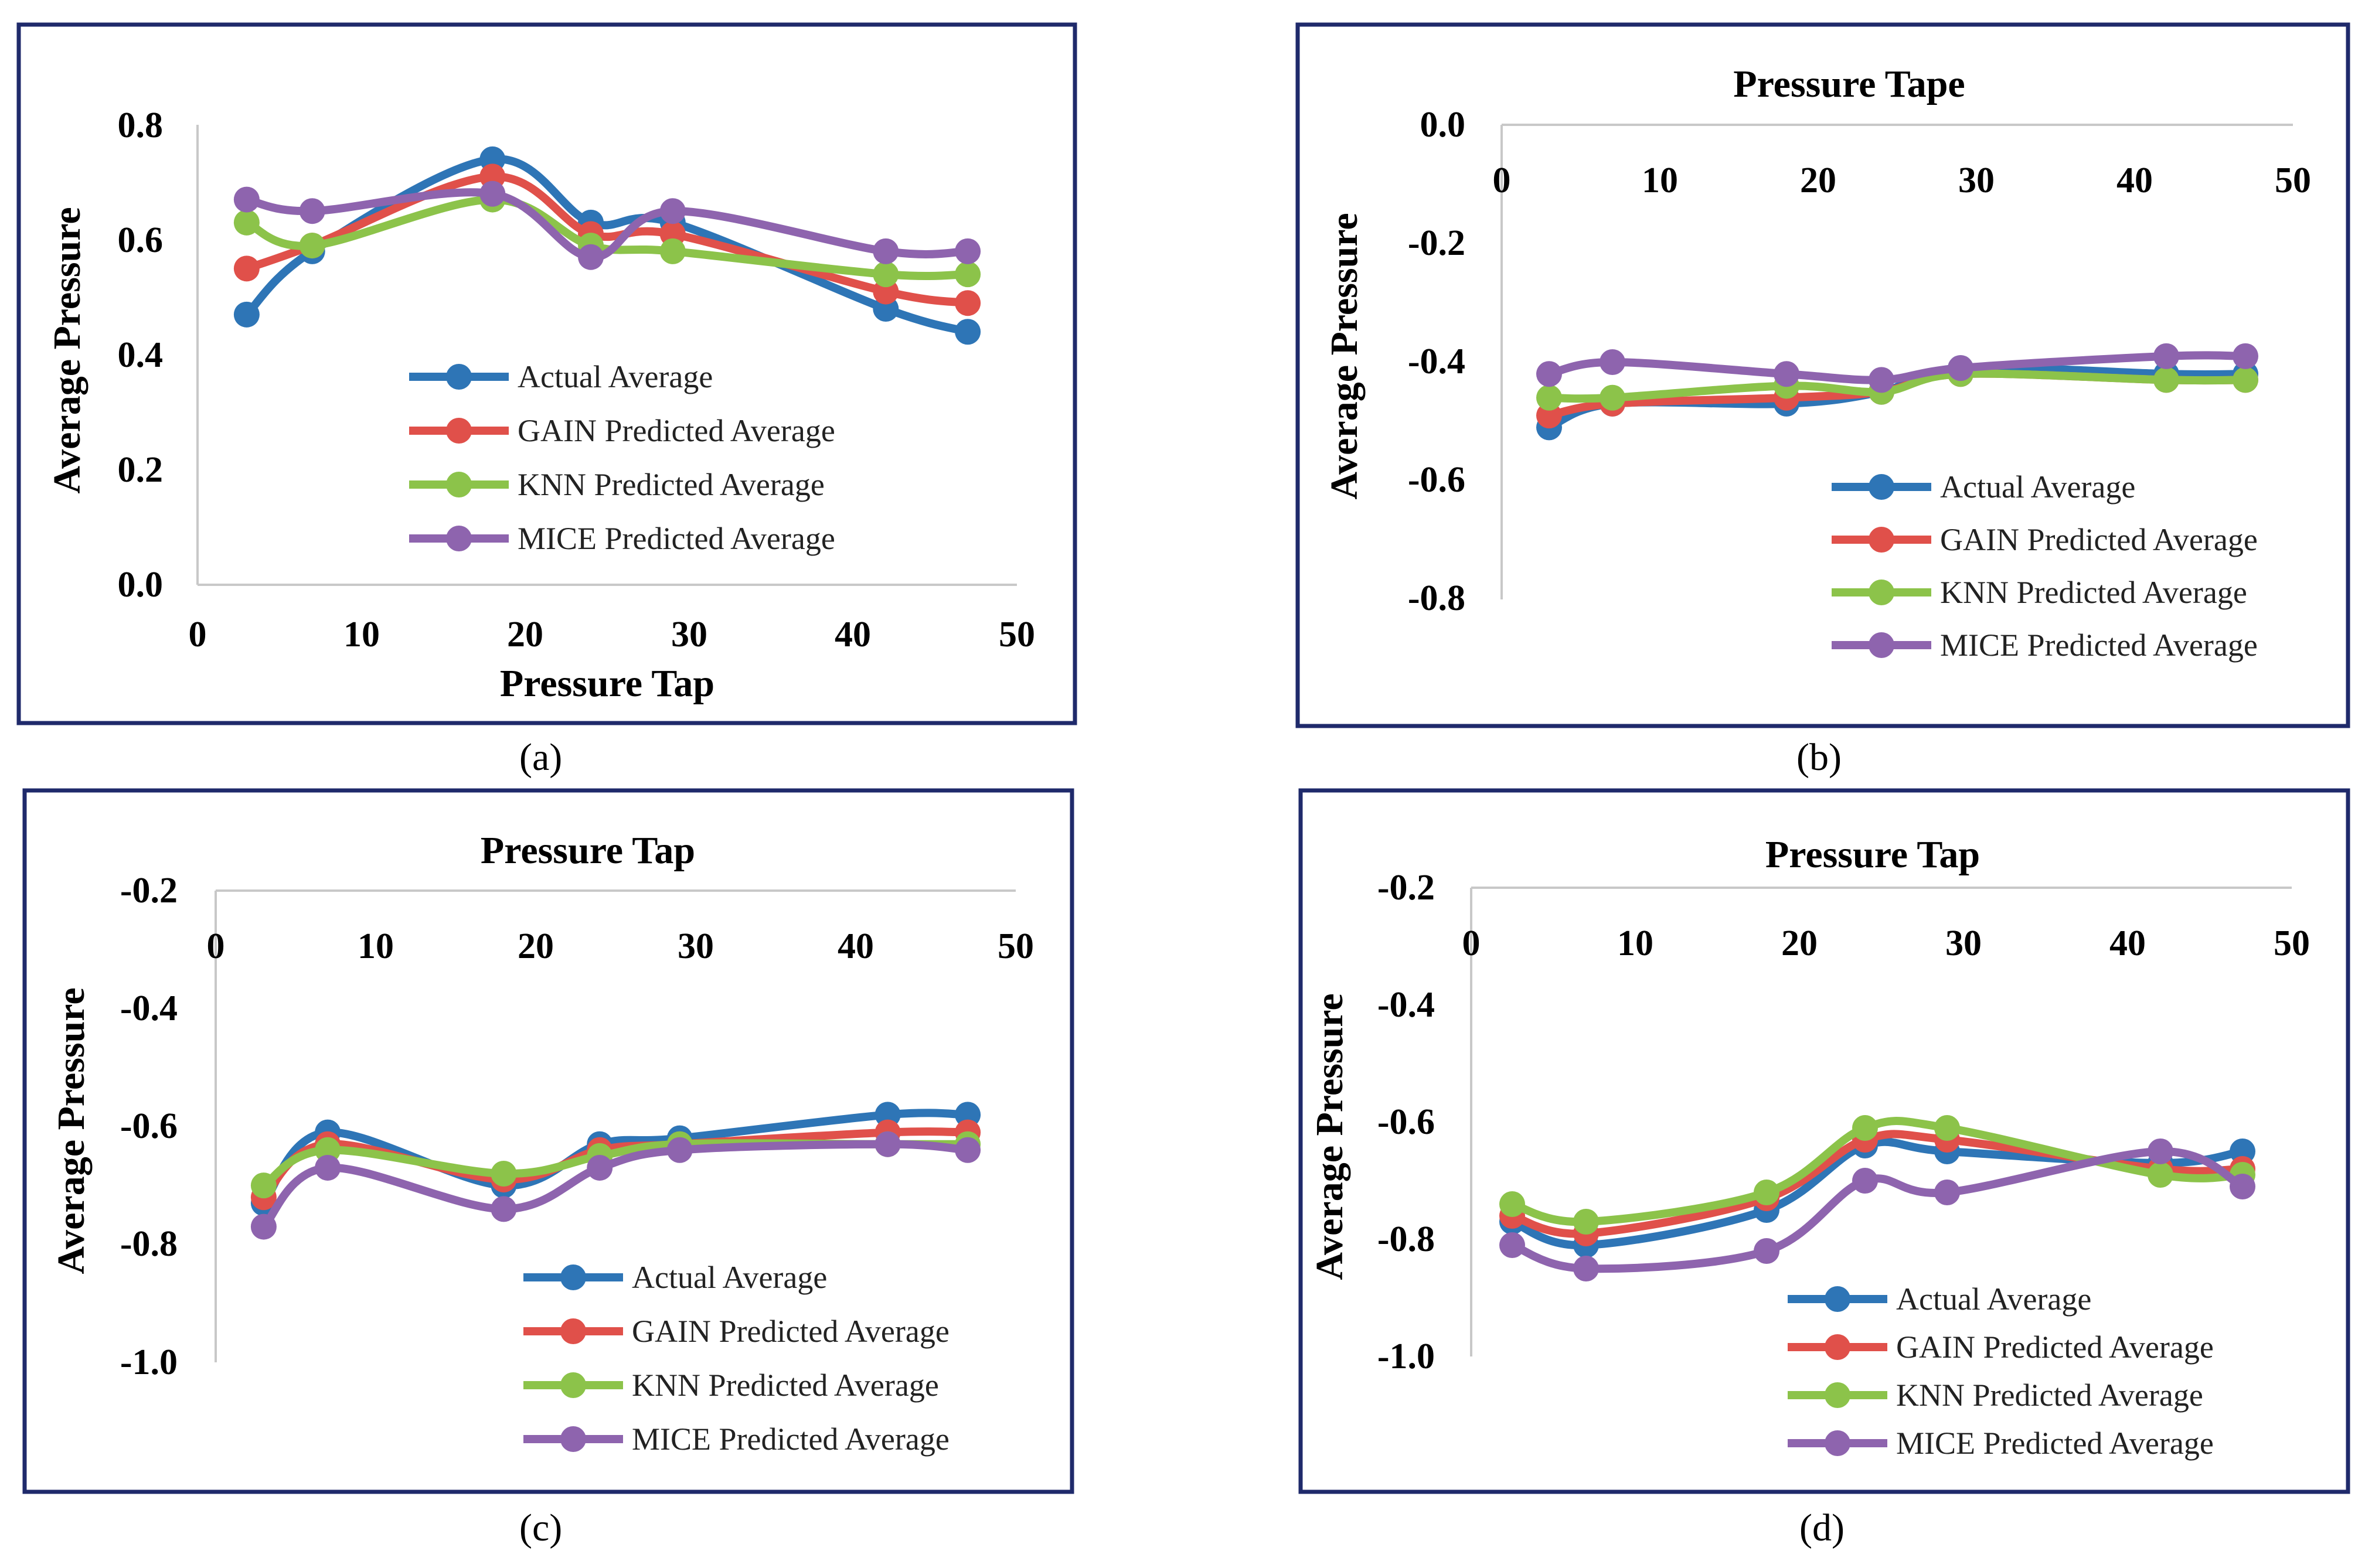 This screenshot has height=1568, width=2365. Describe the element at coordinates (149, 1244) in the screenshot. I see `chart-c-ytick: -0.8` at that location.